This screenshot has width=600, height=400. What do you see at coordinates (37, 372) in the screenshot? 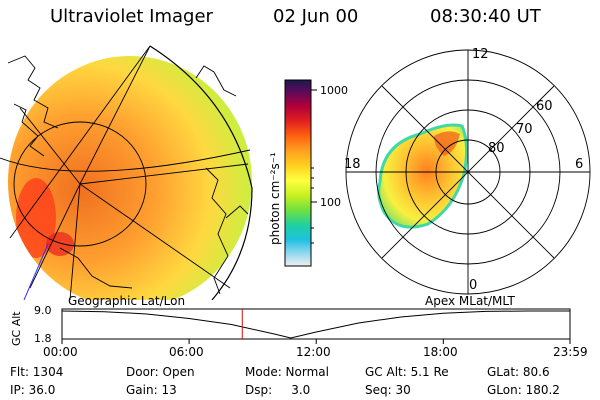
I see `flight-number: Flt: 1304` at bounding box center [37, 372].